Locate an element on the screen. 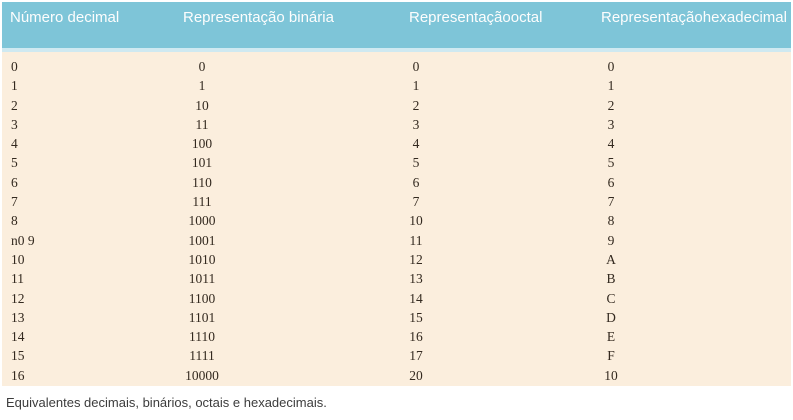 Image resolution: width=793 pixels, height=420 pixels. table-row: 1 1 1 1 is located at coordinates (396, 85).